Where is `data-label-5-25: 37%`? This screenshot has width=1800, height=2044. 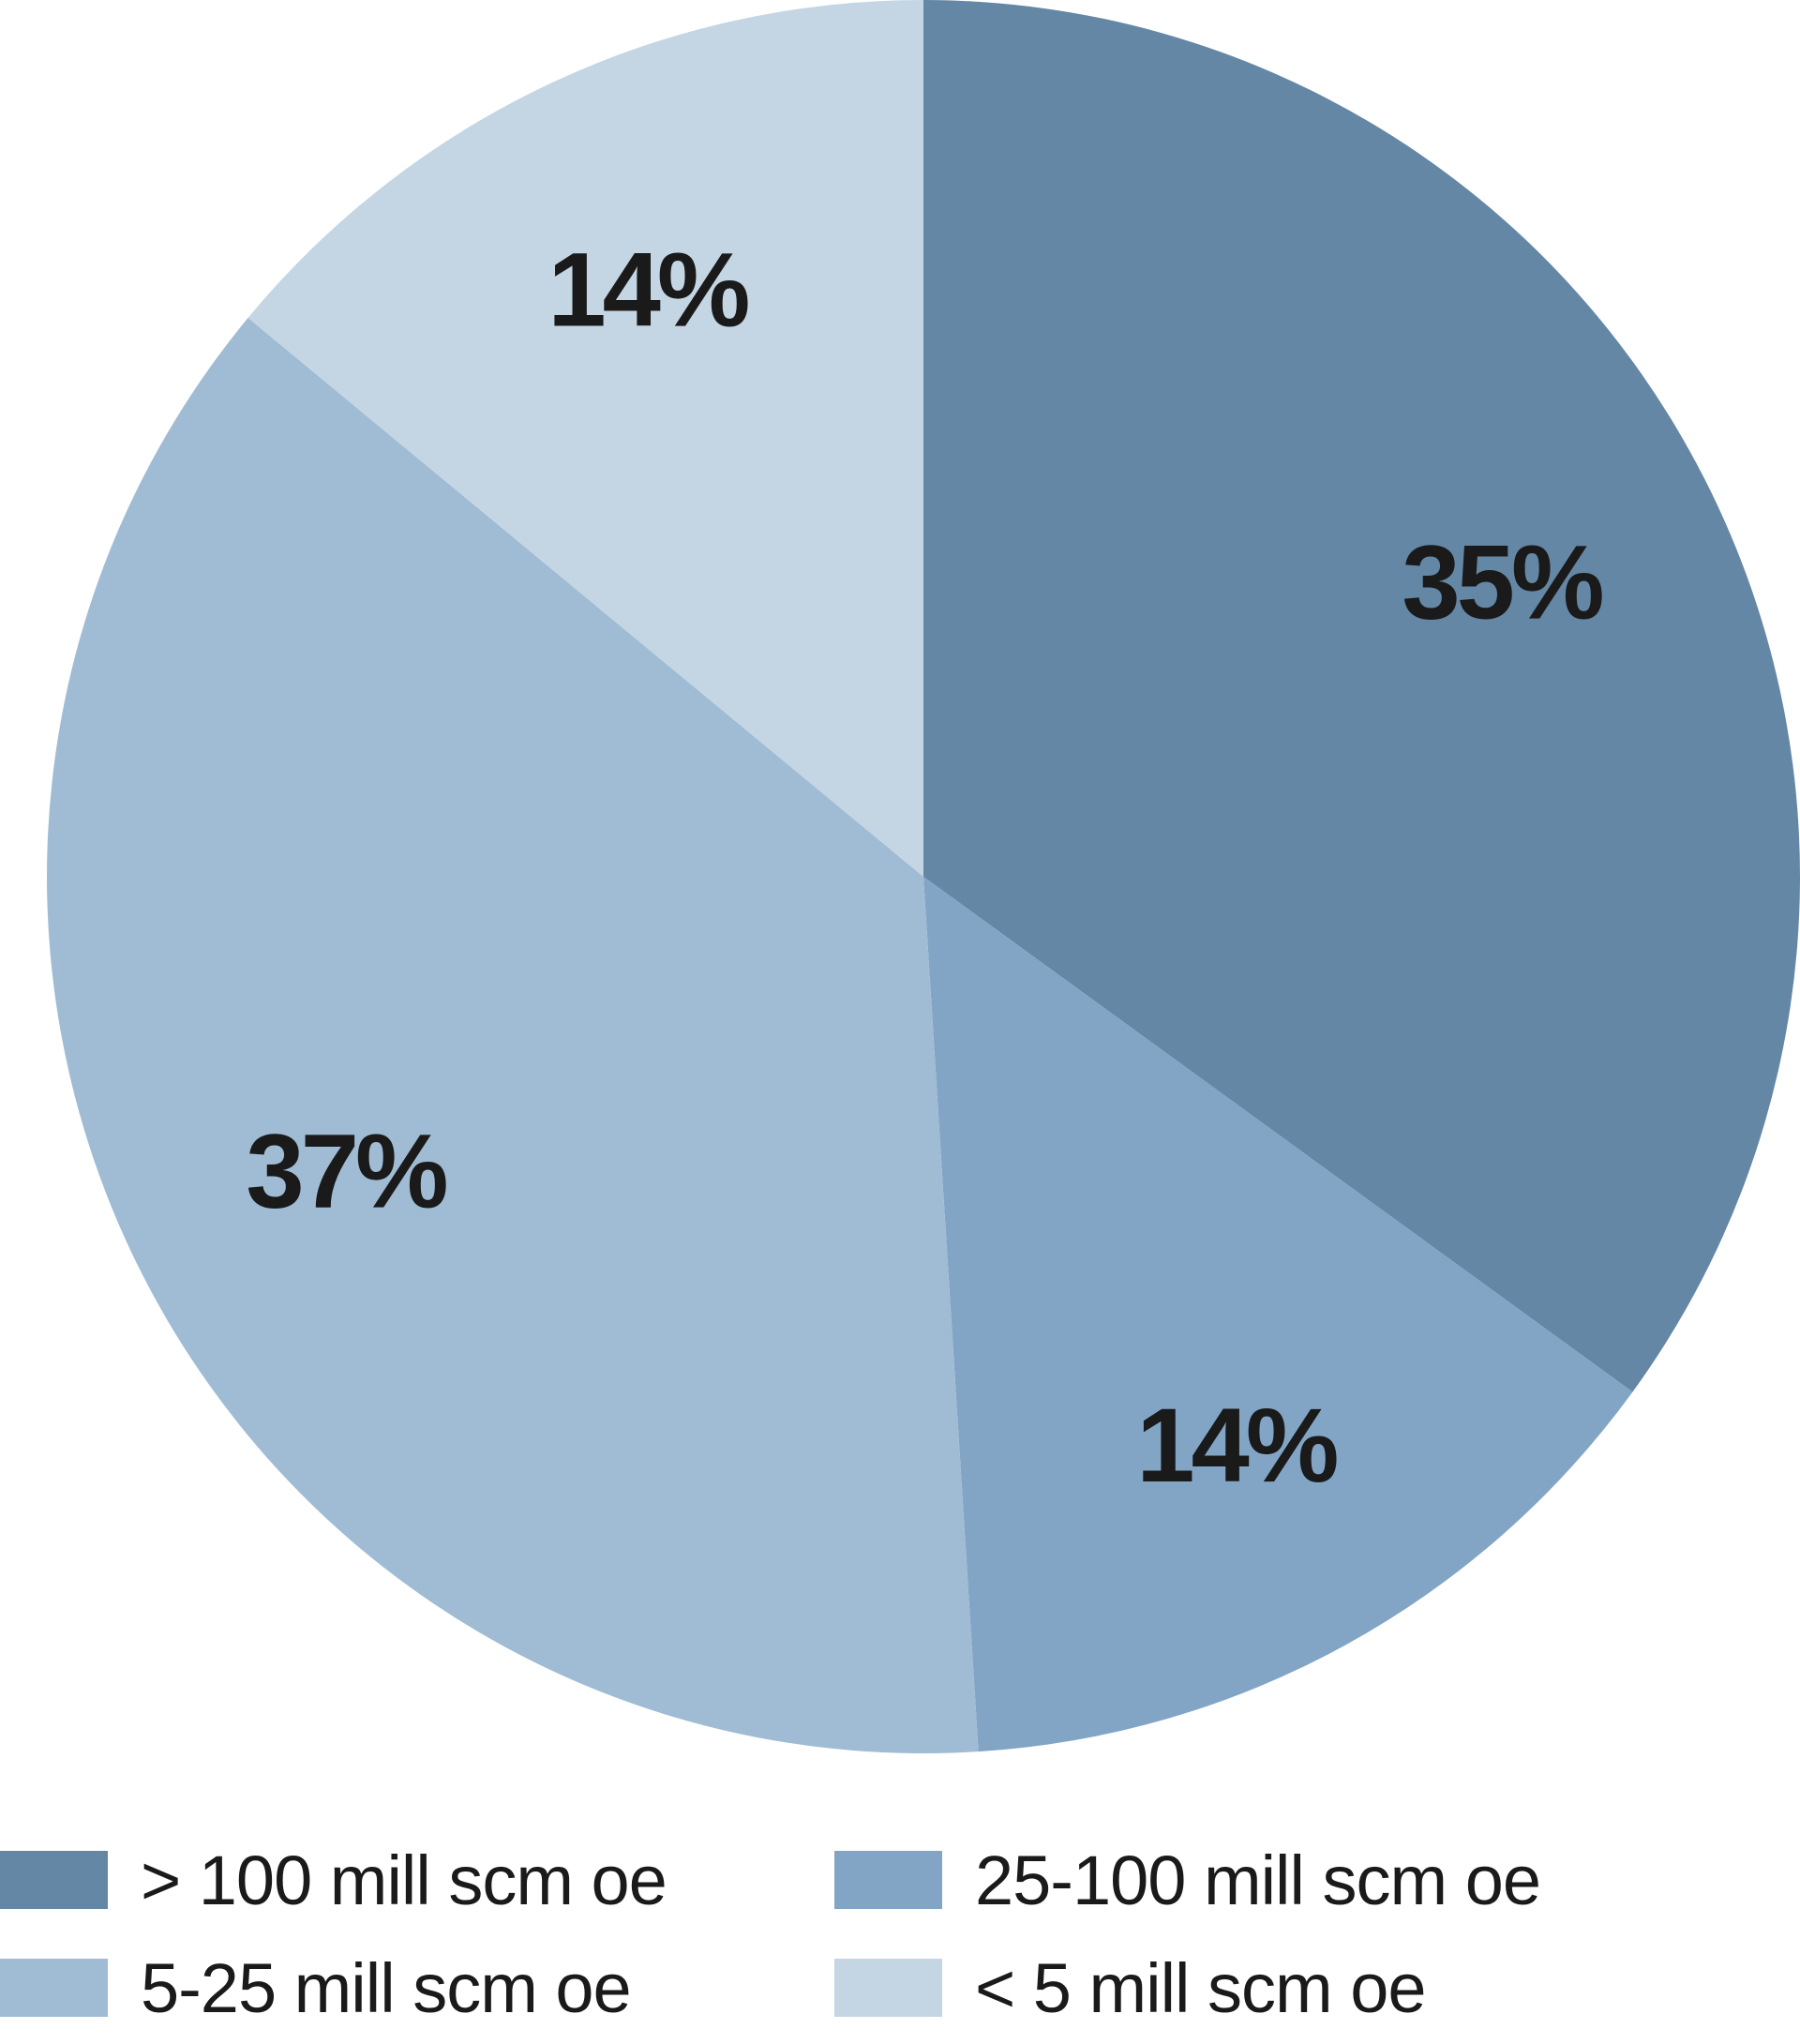
data-label-5-25: 37% is located at coordinates (346, 1171).